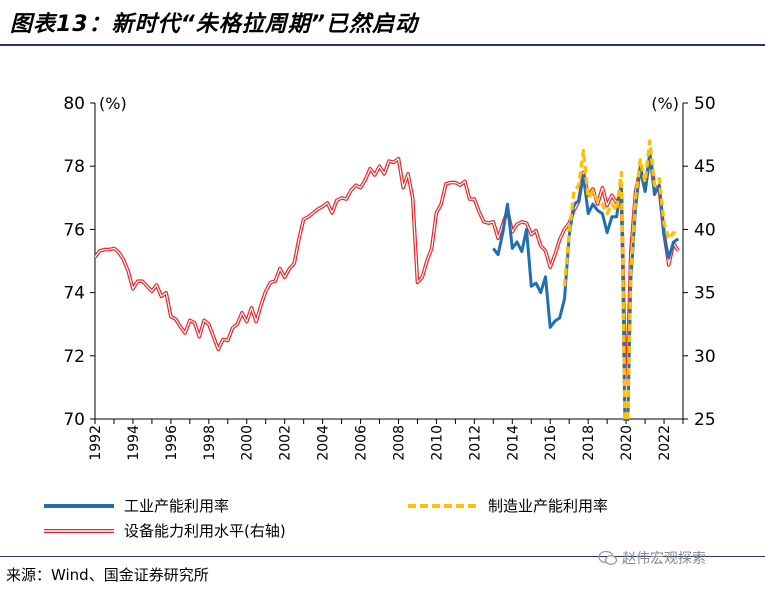  Describe the element at coordinates (382, 45) in the screenshot. I see `title-divider` at that location.